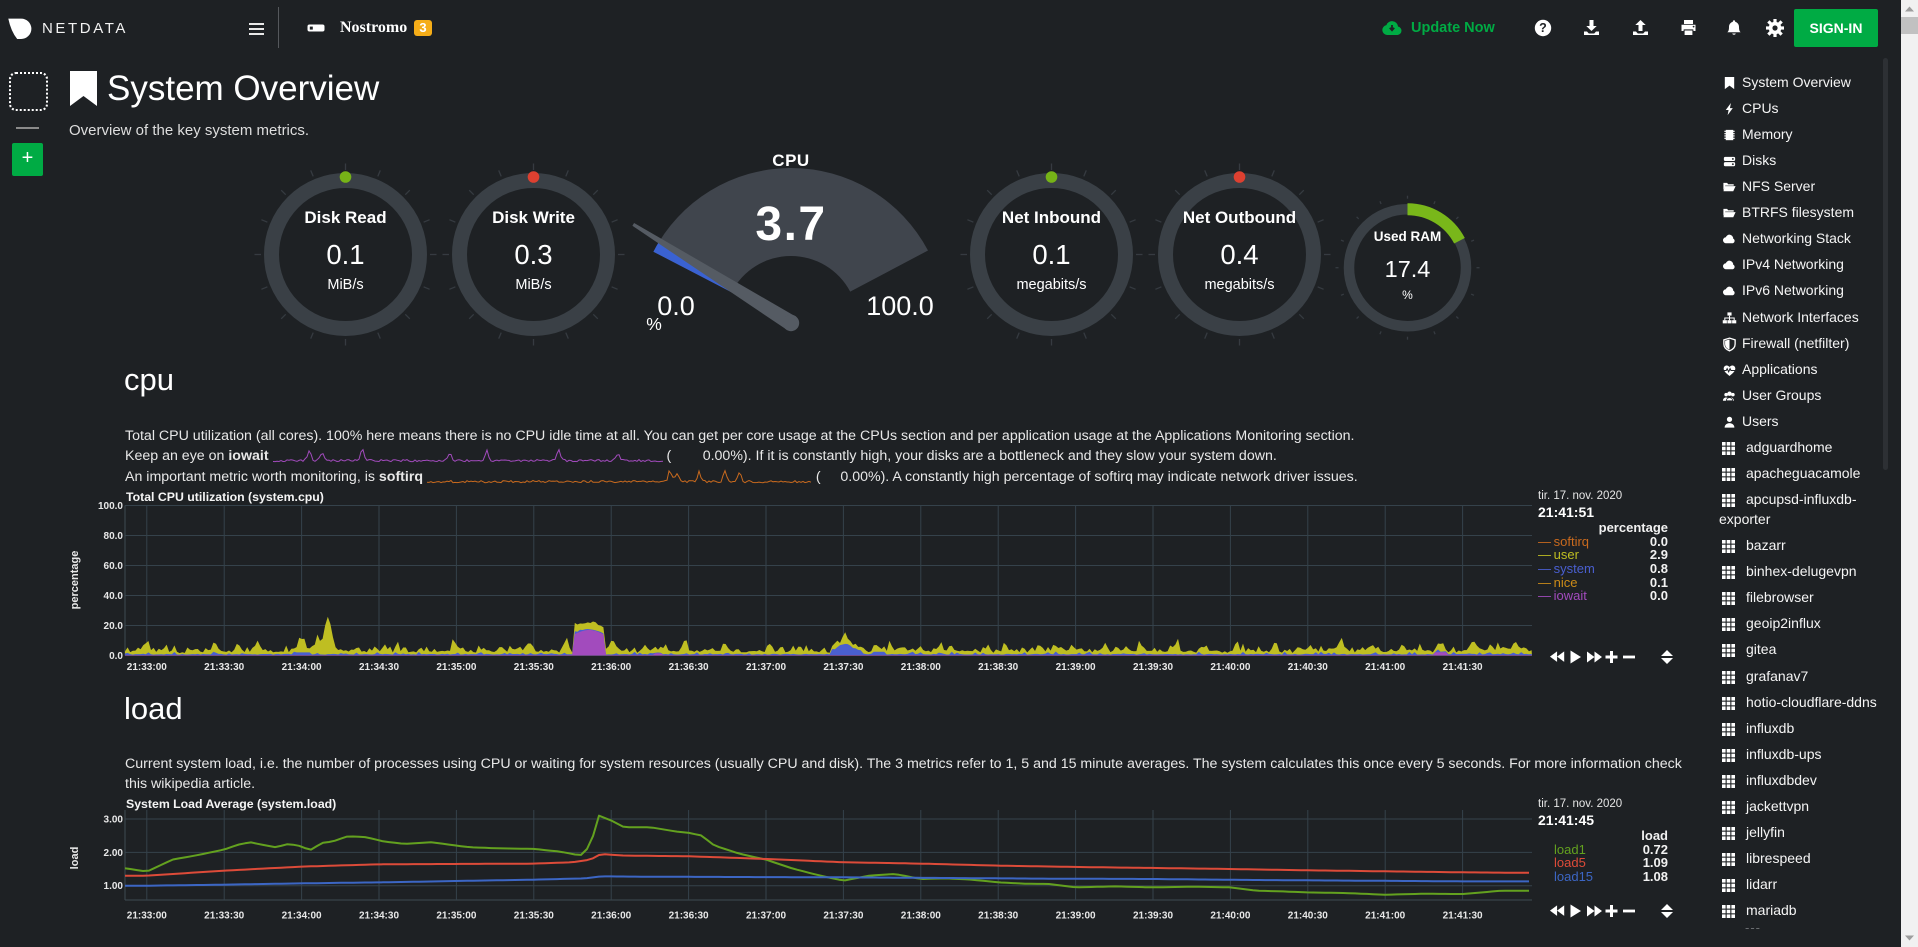  I want to click on svg-text: Net Inbound, so click(1051, 217).